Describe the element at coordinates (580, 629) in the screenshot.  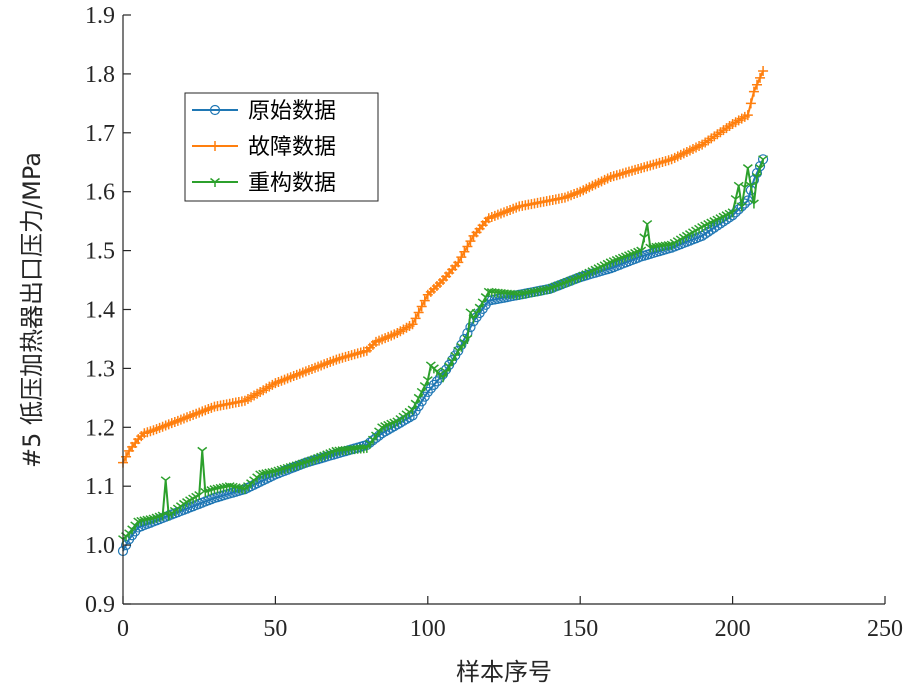
I see `x-tick-label: 150` at that location.